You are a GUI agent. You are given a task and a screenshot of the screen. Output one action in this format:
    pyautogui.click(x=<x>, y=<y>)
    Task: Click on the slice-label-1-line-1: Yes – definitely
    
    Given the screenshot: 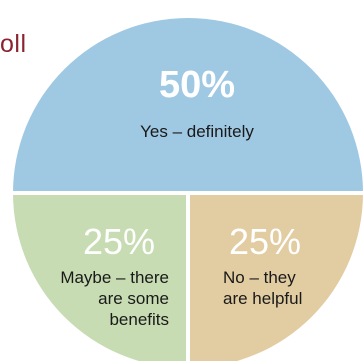 What is the action you would take?
    pyautogui.click(x=197, y=131)
    